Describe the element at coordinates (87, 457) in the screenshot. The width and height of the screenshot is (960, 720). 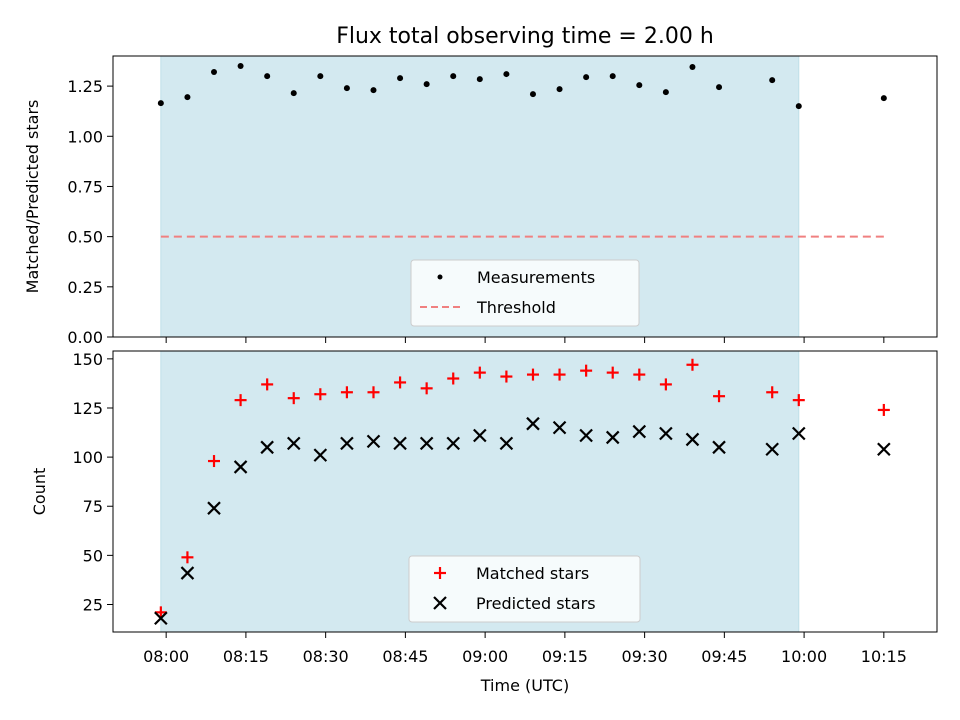
I see `bottom-ytick-label-3: 100` at that location.